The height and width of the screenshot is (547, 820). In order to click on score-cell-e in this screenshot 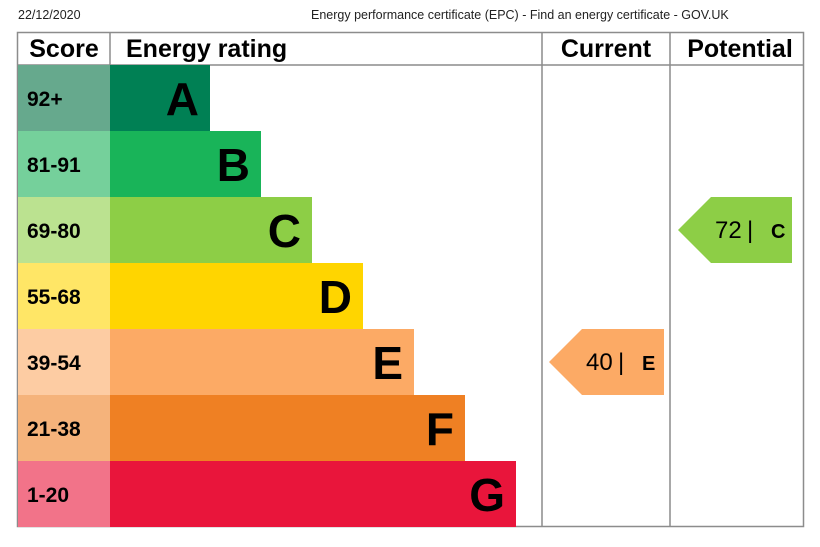, I will do `click(64, 362)`.